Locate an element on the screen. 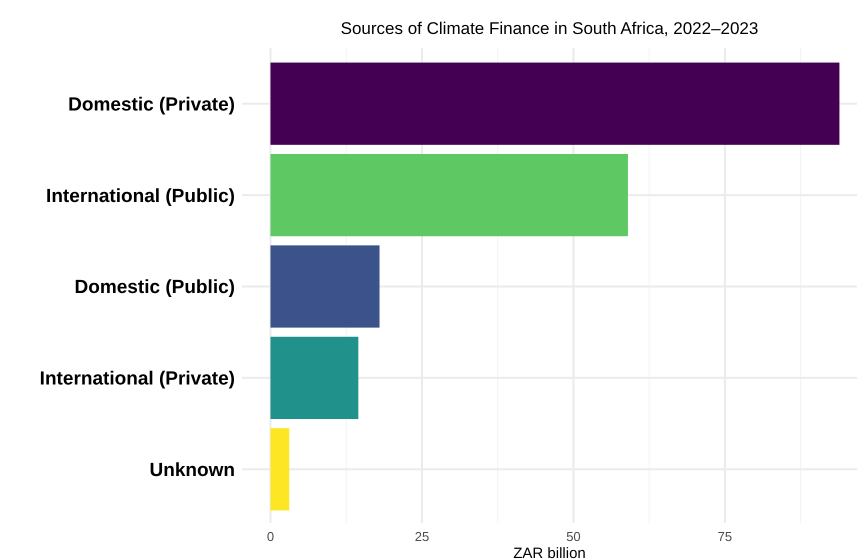  y-tick-label: Unknown is located at coordinates (192, 470).